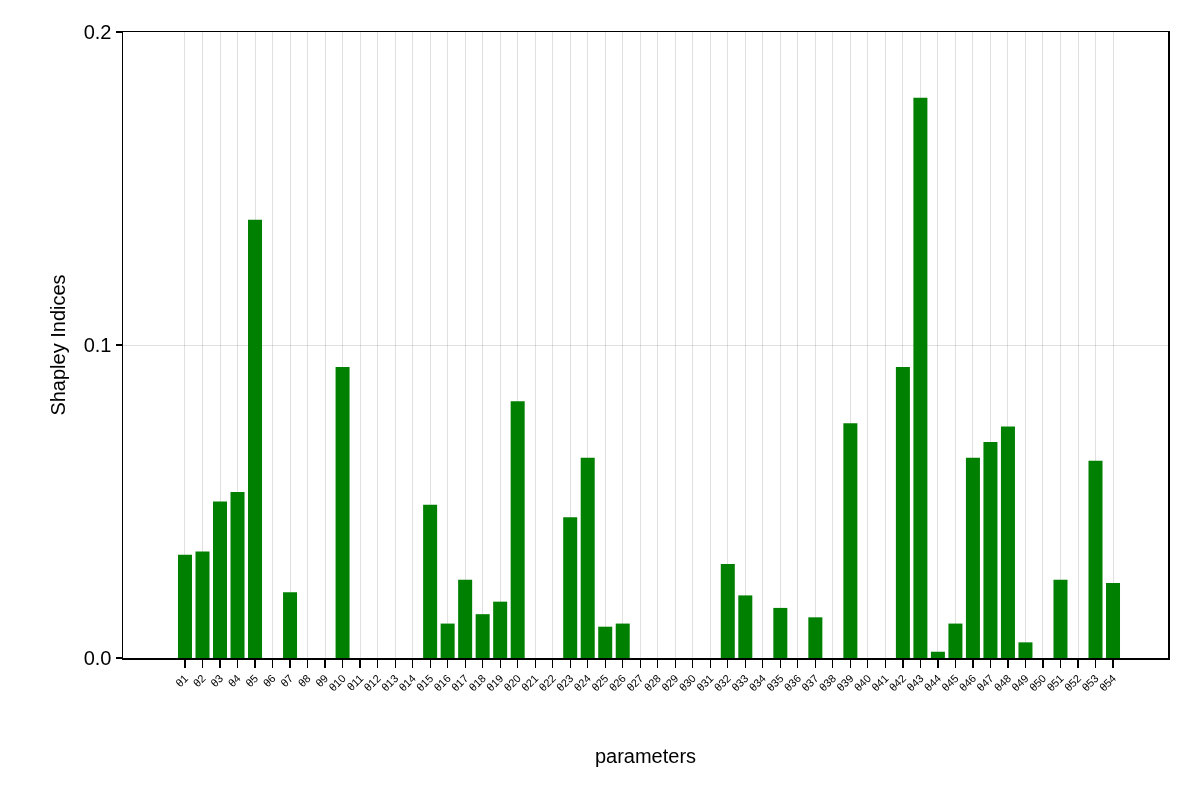 This screenshot has height=800, width=1200. What do you see at coordinates (477, 683) in the screenshot?
I see `x-tick-label: θ18` at bounding box center [477, 683].